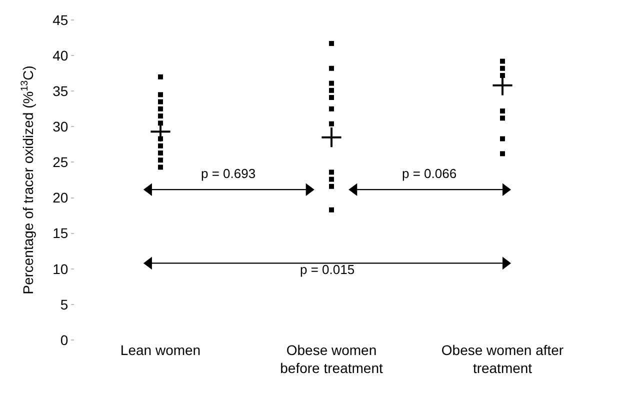 The width and height of the screenshot is (628, 400). Describe the element at coordinates (228, 173) in the screenshot. I see `annotation: p = 0.693` at that location.